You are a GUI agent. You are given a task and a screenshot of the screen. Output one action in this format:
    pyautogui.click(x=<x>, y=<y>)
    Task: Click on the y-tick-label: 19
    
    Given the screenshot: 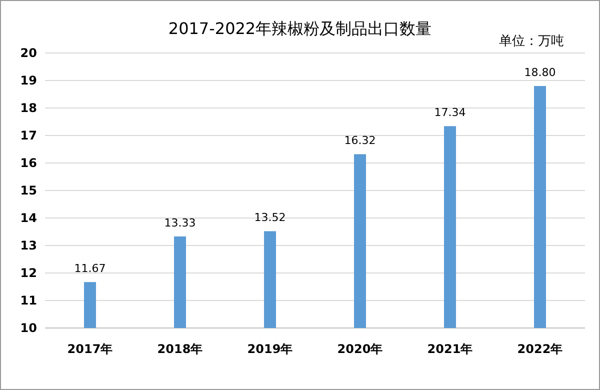 What is the action you would take?
    pyautogui.click(x=28, y=81)
    